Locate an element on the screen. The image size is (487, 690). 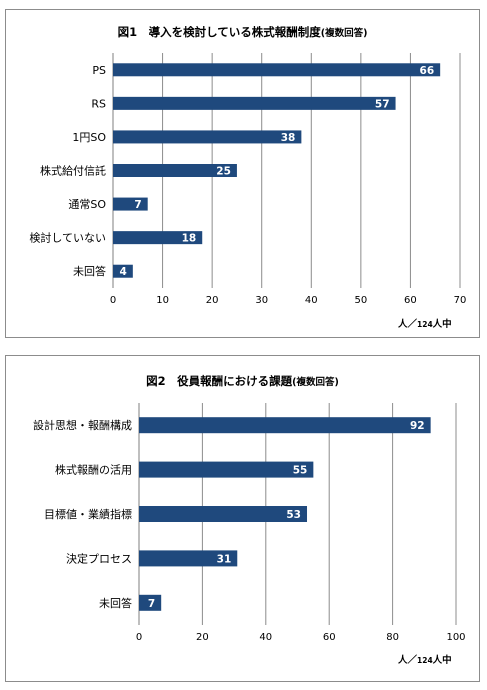
bar-value-label: 38 is located at coordinates (288, 138).